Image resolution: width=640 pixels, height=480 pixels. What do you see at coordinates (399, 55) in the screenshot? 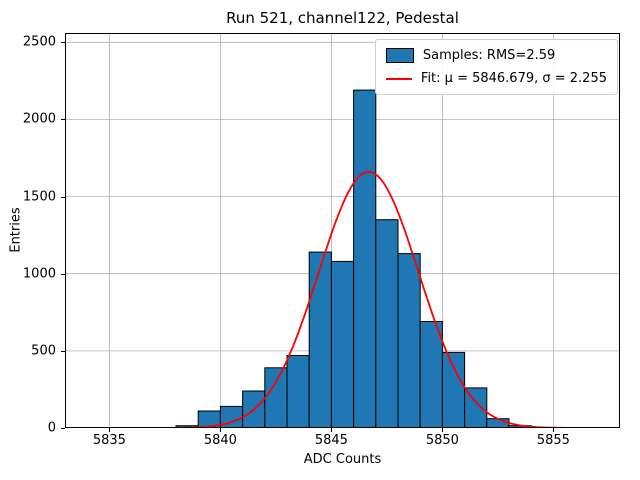
I see `samples-swatch` at bounding box center [399, 55].